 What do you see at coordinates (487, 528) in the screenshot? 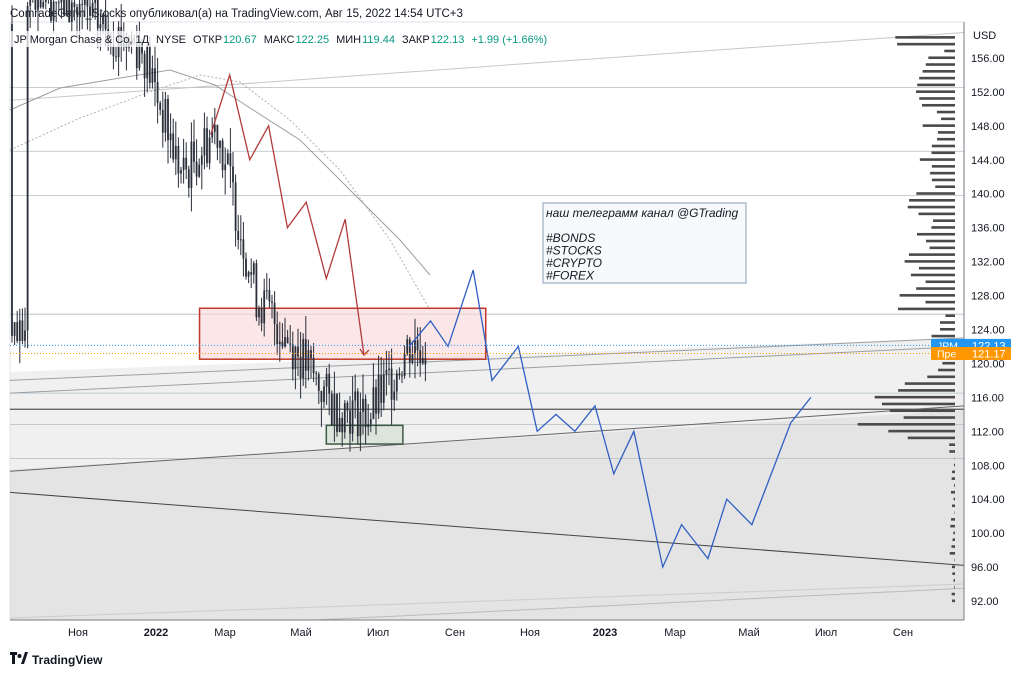
I see `trend-line` at bounding box center [487, 528].